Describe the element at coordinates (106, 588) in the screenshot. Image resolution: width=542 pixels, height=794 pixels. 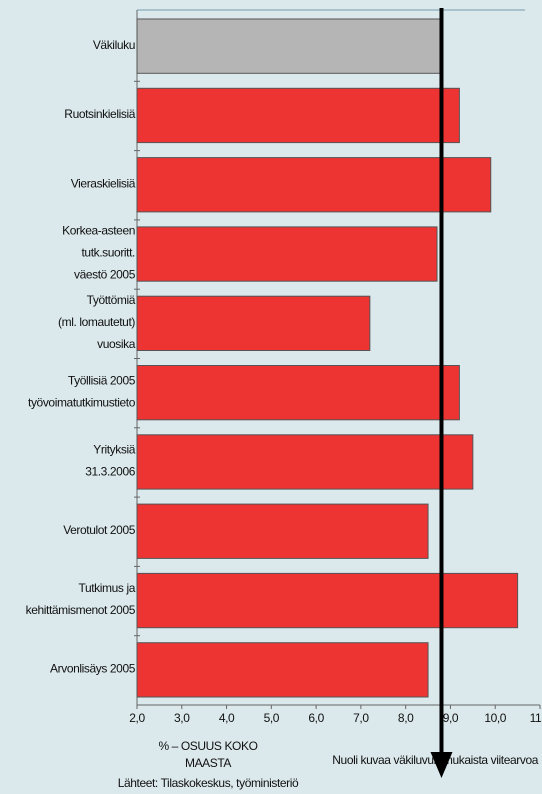
I see `y-tick-label: Tutkimus ja` at that location.